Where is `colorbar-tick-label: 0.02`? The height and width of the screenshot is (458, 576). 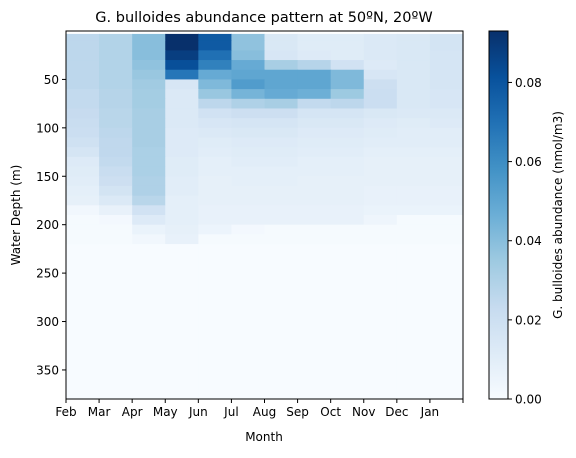 colorbar-tick-label: 0.02 is located at coordinates (528, 320).